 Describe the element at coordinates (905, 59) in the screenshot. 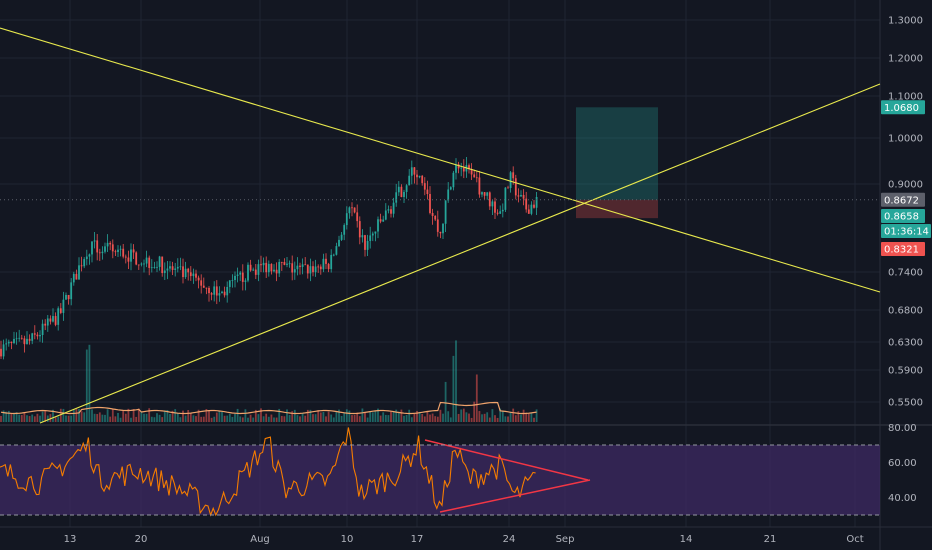

I see `price-tick-label: 1.2000` at that location.